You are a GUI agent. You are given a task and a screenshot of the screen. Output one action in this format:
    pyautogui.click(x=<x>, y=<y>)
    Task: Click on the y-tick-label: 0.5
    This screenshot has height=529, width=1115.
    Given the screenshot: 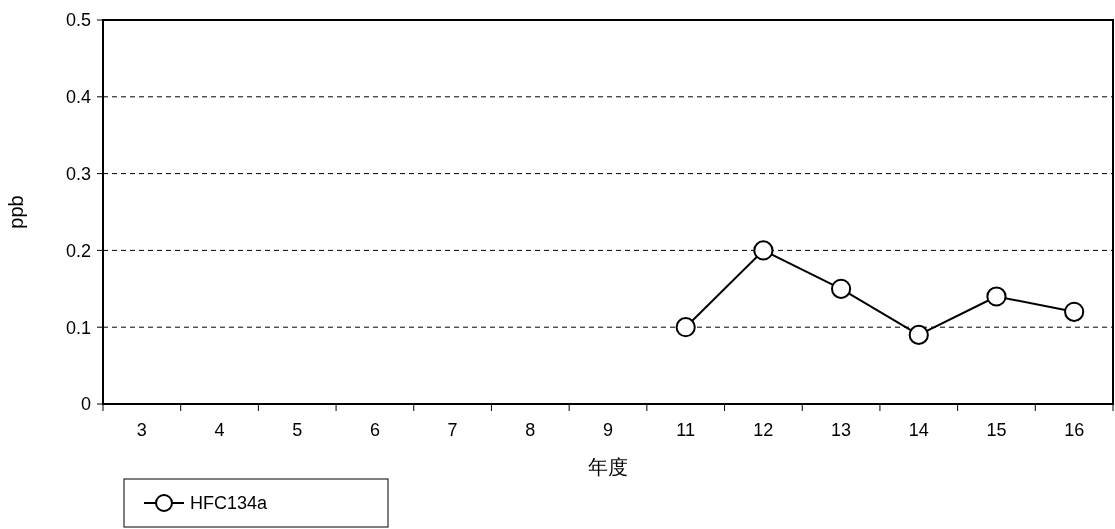 What is the action you would take?
    pyautogui.click(x=78, y=20)
    